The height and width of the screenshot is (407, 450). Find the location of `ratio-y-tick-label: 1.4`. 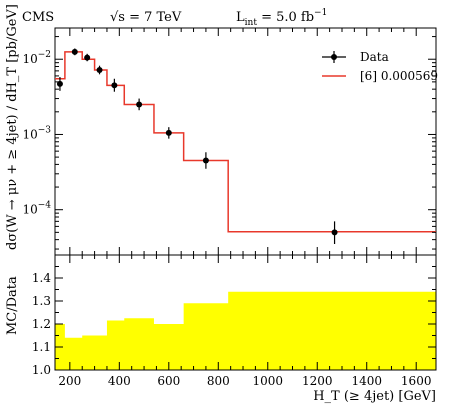

ratio-y-tick-label: 1.4 is located at coordinates (41, 278).